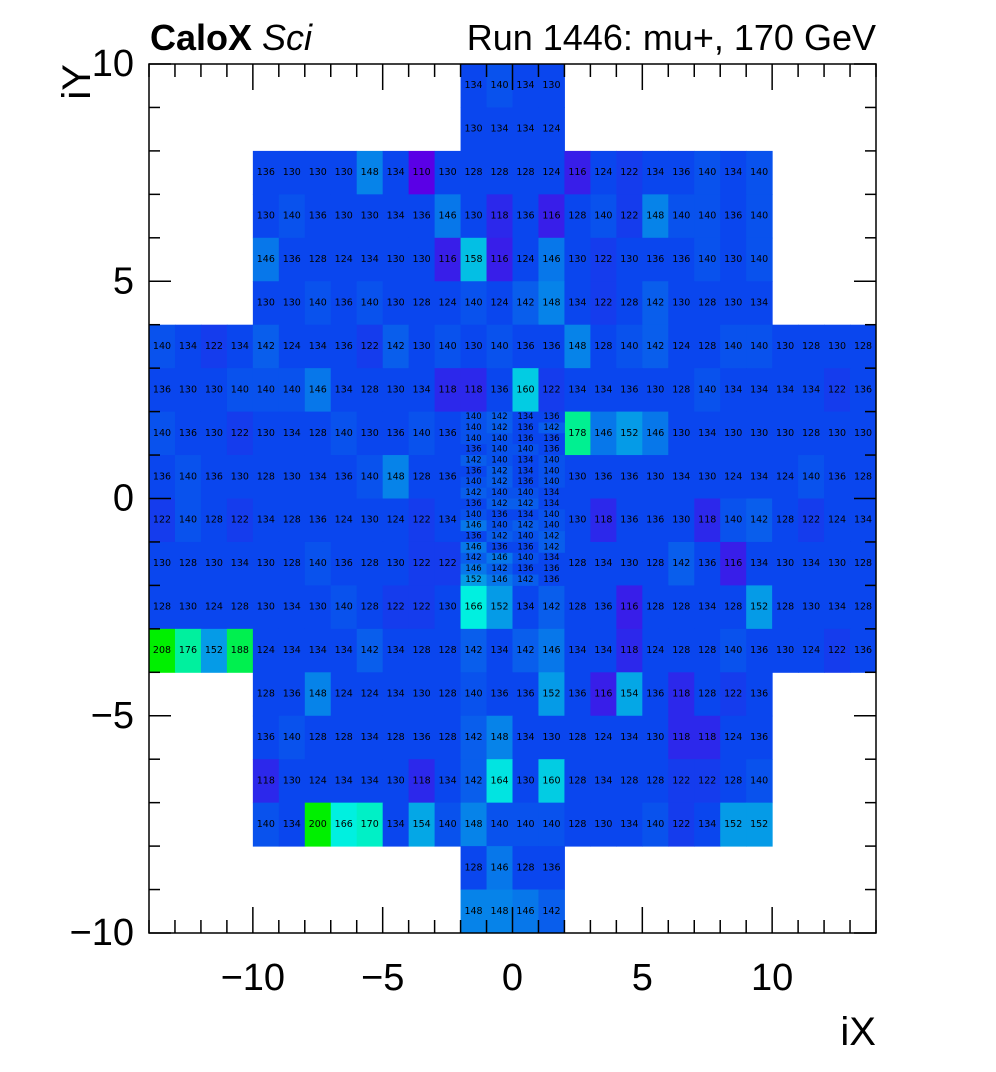 The height and width of the screenshot is (1072, 996). What do you see at coordinates (499, 780) in the screenshot?
I see `cell-value-label: 164` at bounding box center [499, 780].